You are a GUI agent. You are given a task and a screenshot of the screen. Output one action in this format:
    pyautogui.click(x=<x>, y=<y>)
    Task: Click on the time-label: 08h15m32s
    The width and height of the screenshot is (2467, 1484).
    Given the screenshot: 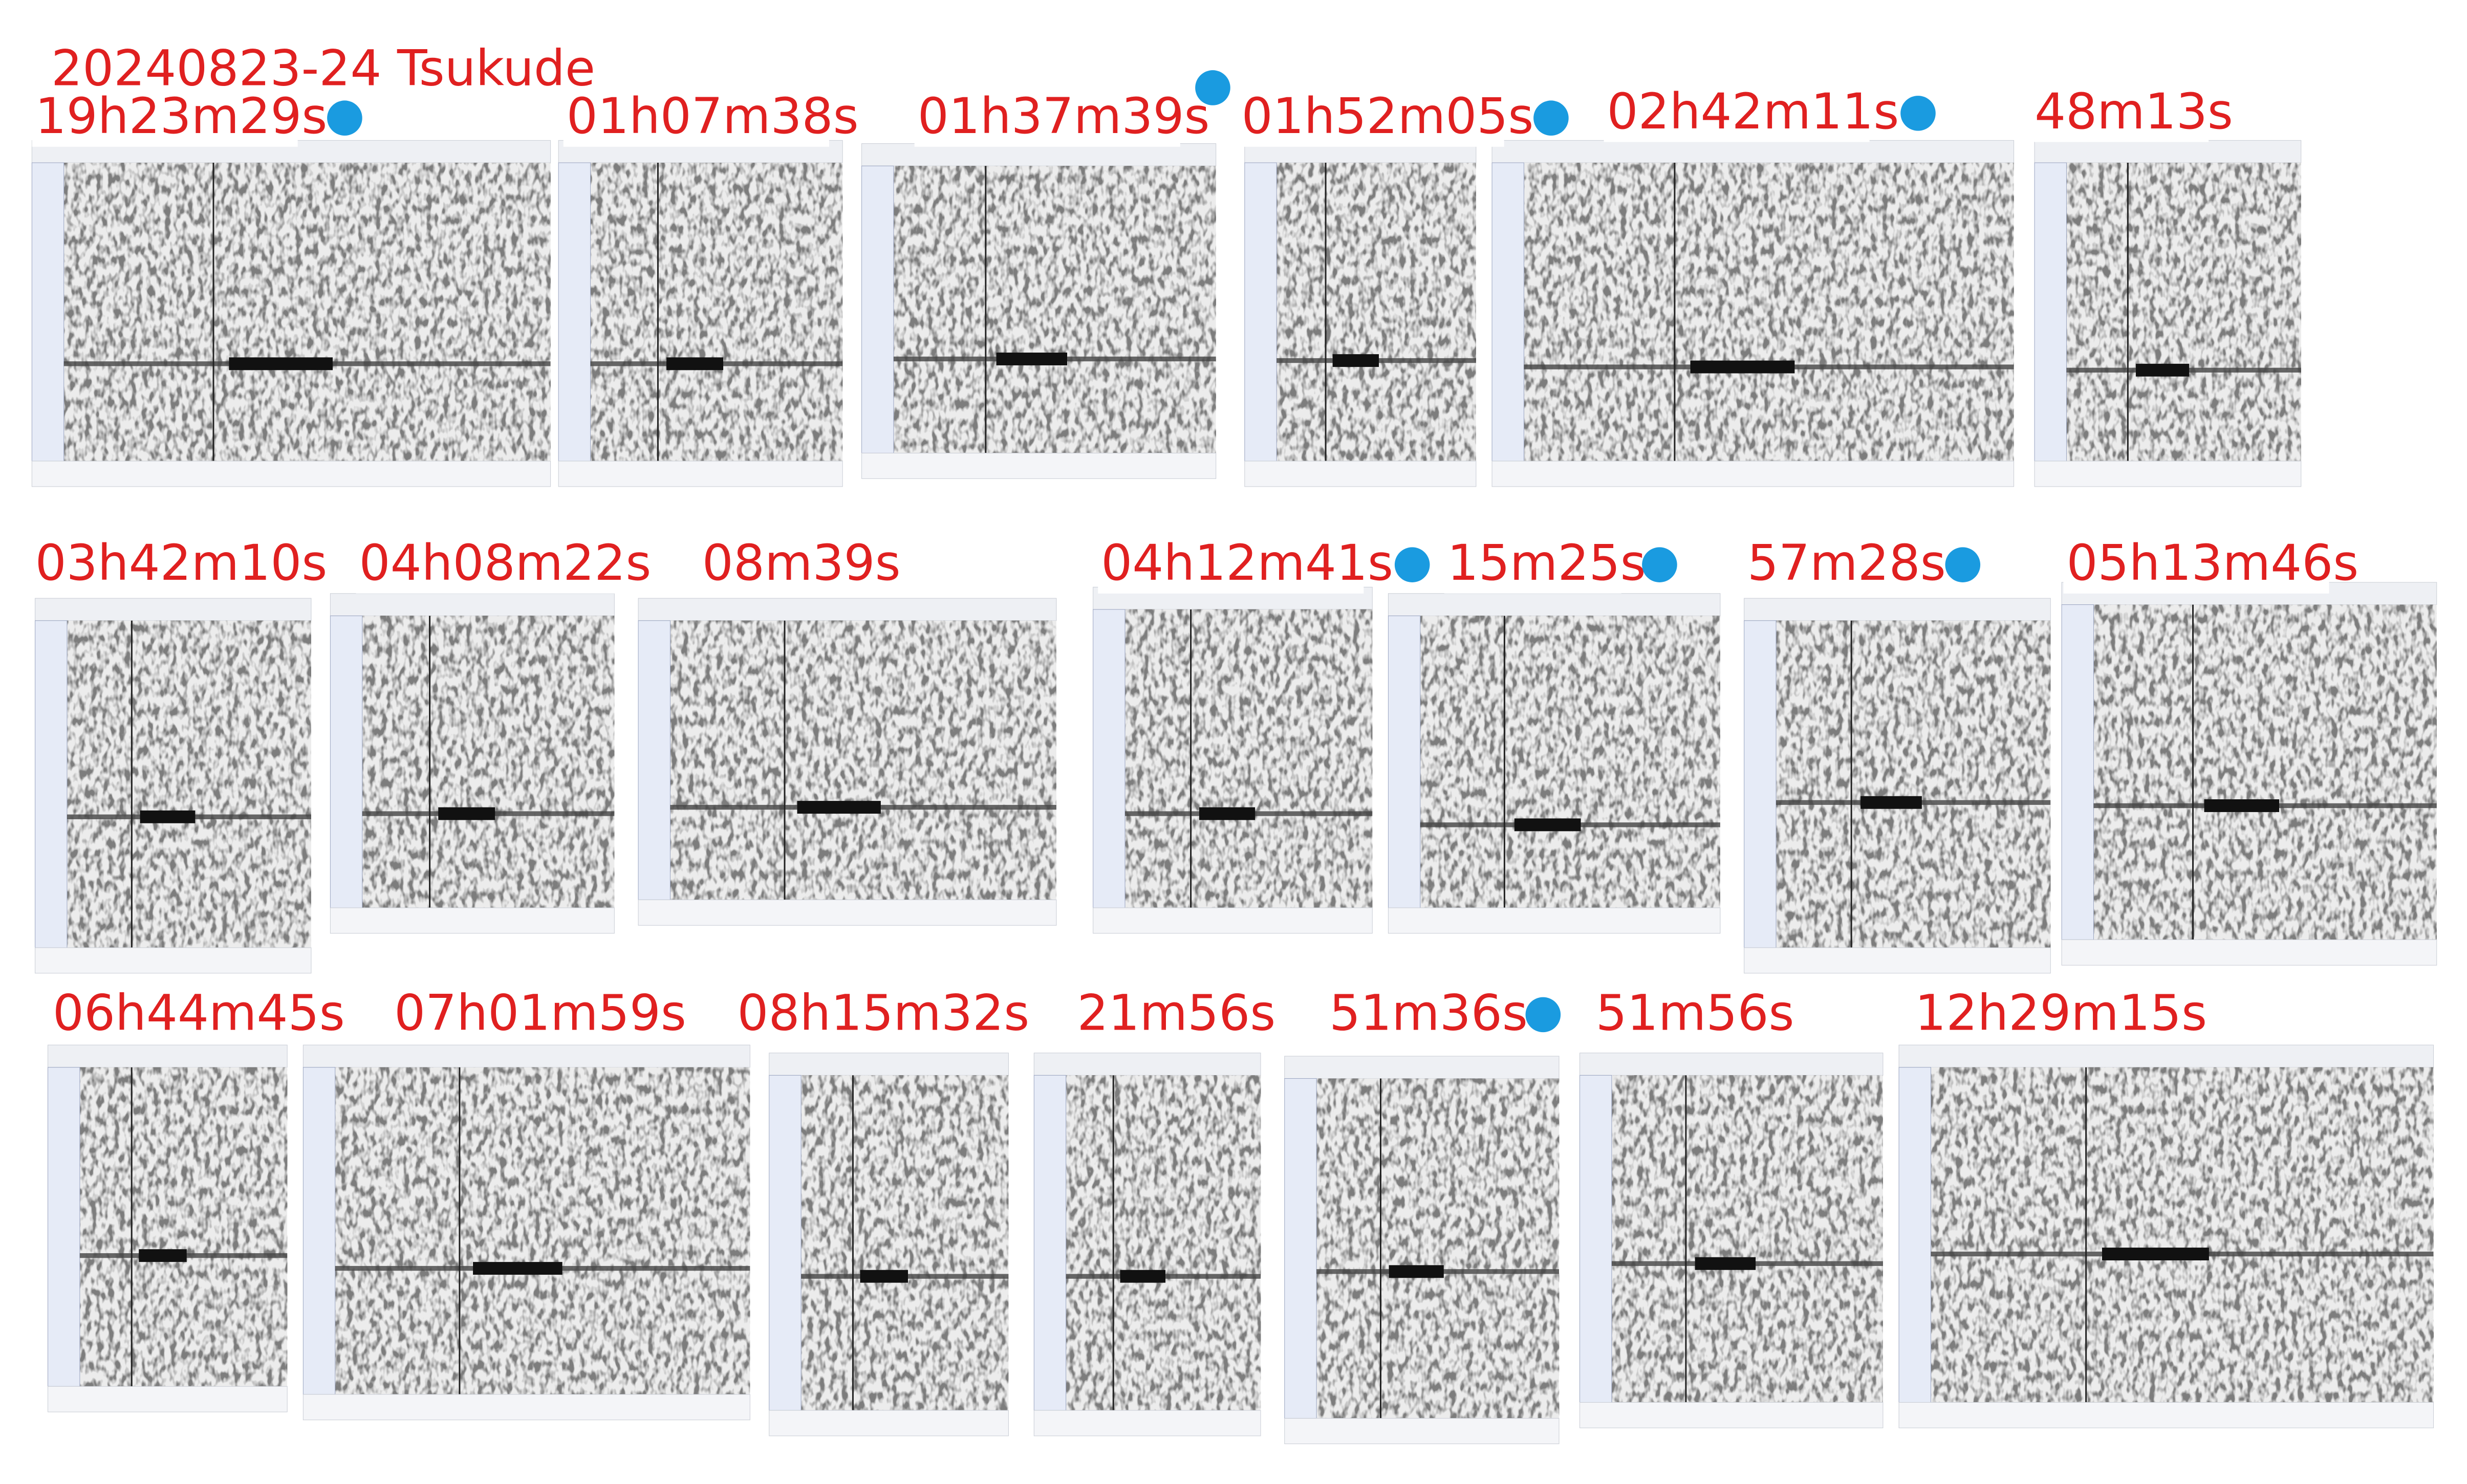 What is the action you would take?
    pyautogui.click(x=883, y=1012)
    